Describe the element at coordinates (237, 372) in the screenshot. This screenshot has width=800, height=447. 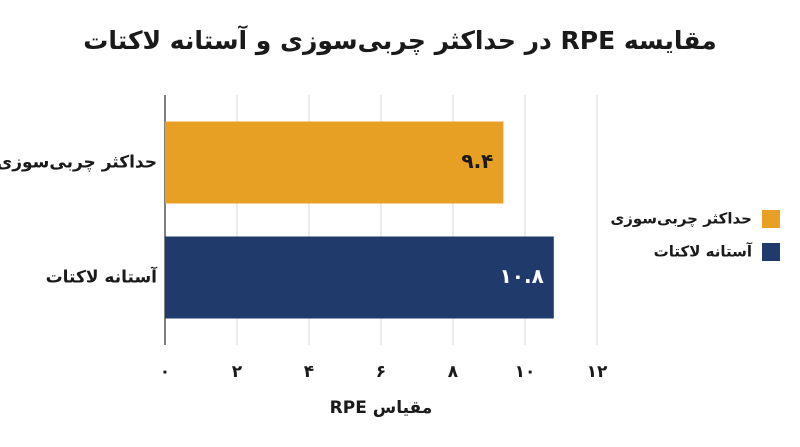
I see `x-tick-label: ۲` at that location.